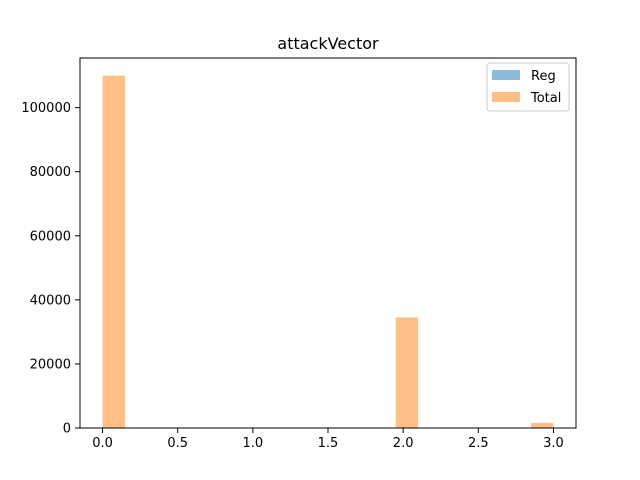 This screenshot has height=480, width=640. Describe the element at coordinates (177, 443) in the screenshot. I see `x-tick-label: 0.5` at that location.